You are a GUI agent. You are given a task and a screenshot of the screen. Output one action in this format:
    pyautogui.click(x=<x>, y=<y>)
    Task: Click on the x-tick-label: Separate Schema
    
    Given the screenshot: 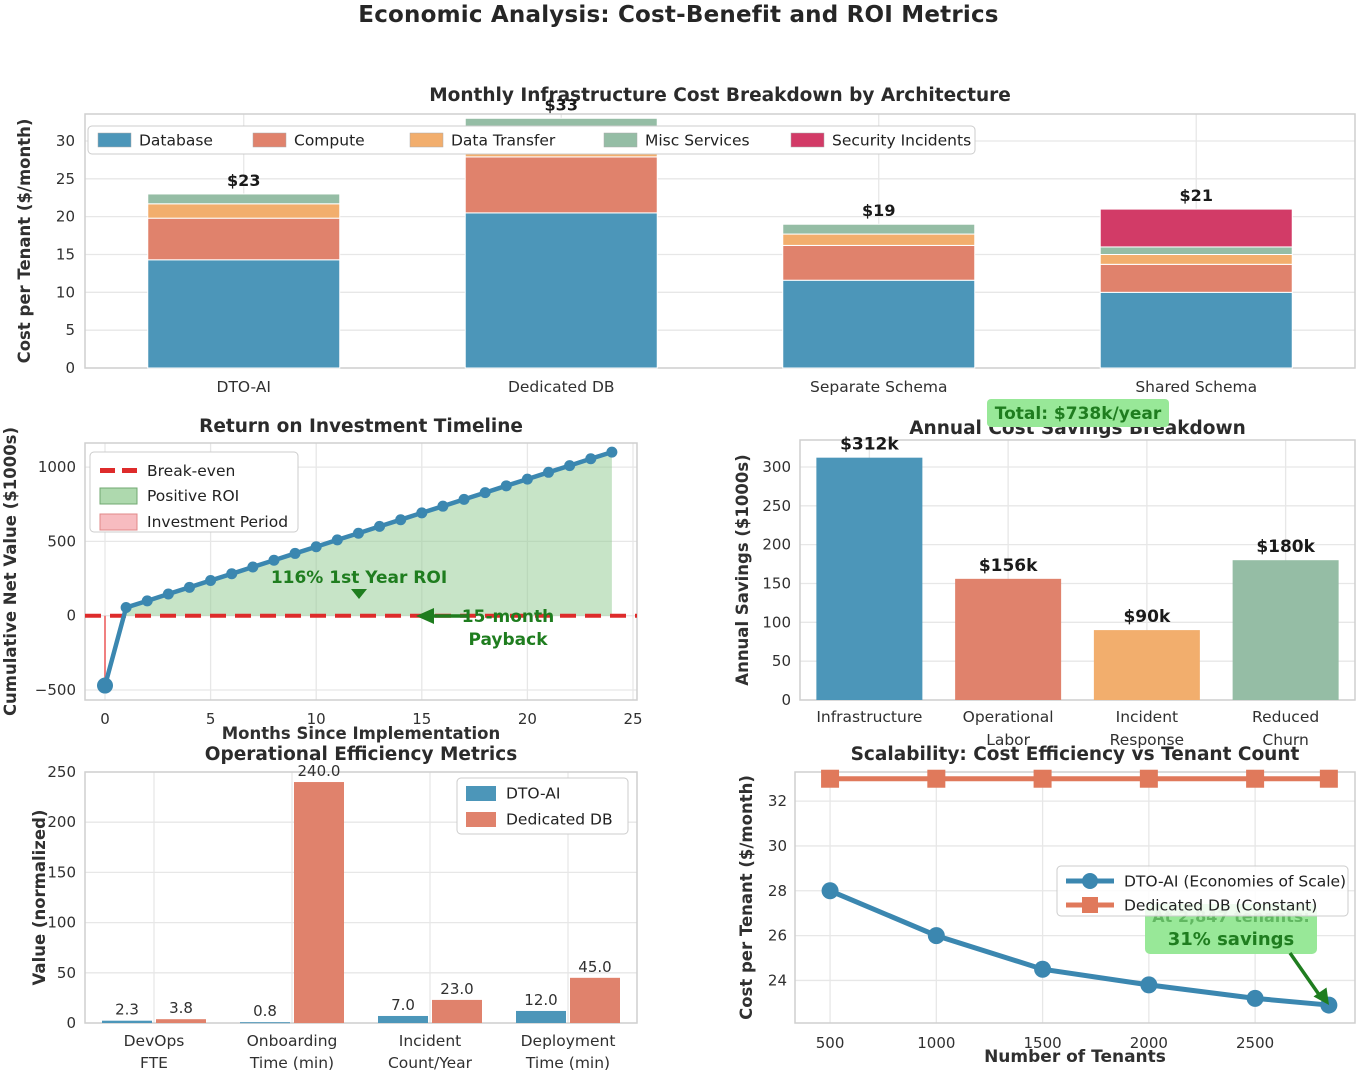 What is the action you would take?
    pyautogui.click(x=878, y=387)
    